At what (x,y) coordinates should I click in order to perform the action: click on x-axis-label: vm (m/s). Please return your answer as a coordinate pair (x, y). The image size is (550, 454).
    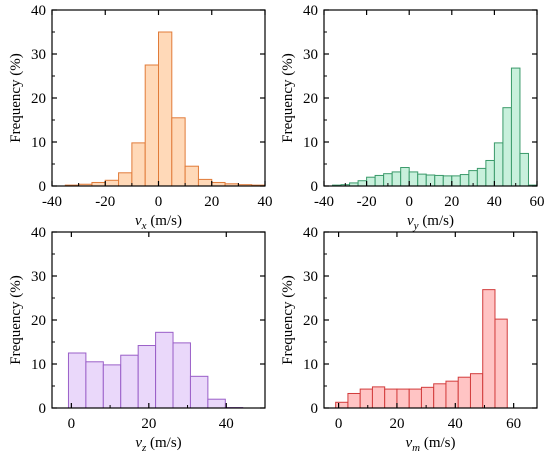
    Looking at the image, I should click on (430, 444).